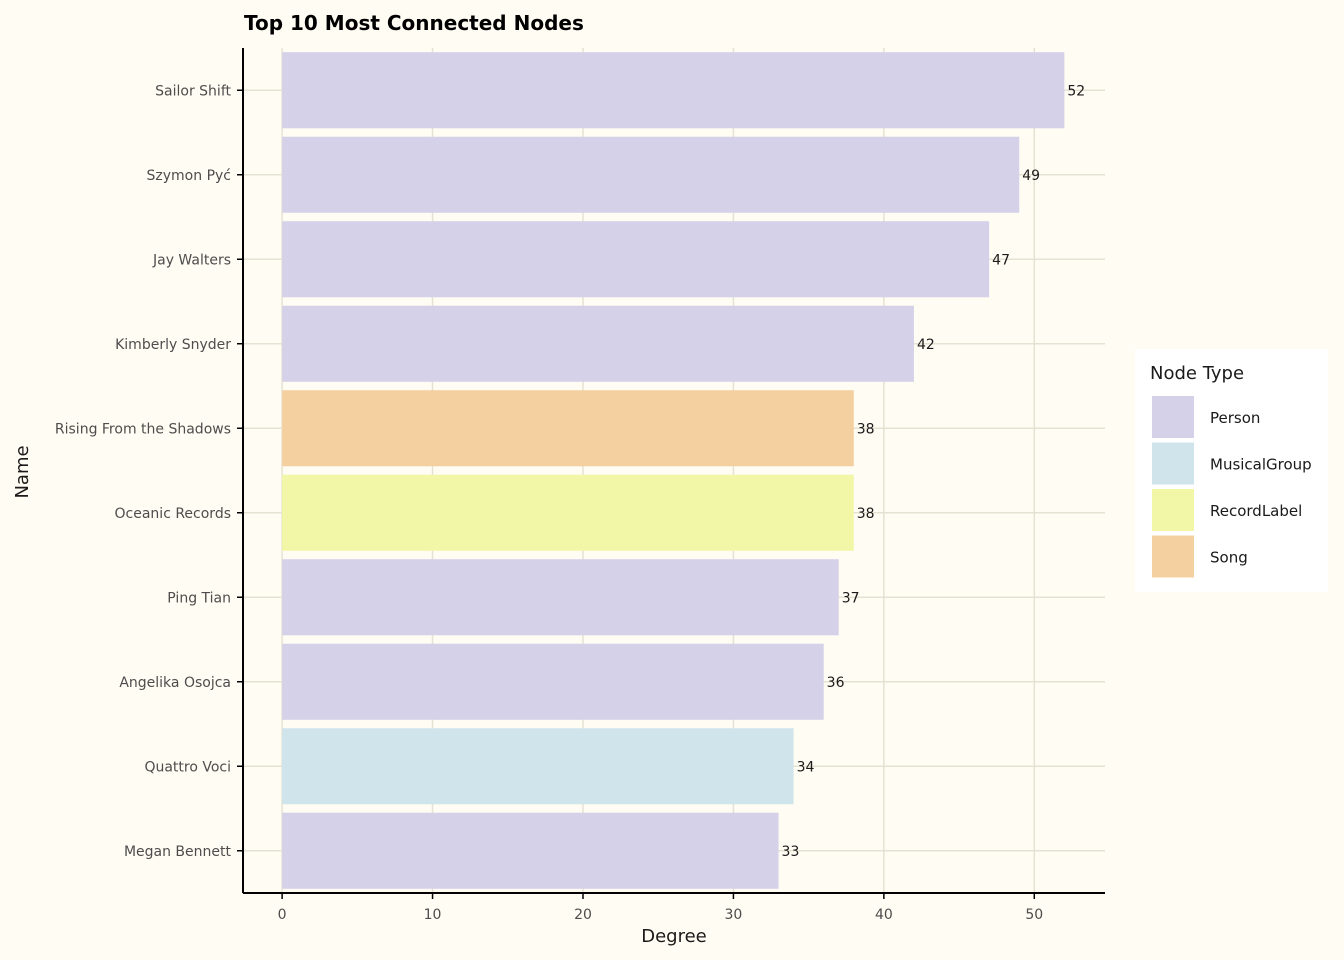 This screenshot has width=1344, height=960. Describe the element at coordinates (1232, 487) in the screenshot. I see `legend-items: Person MusicalGroup RecordLabel Song` at that location.